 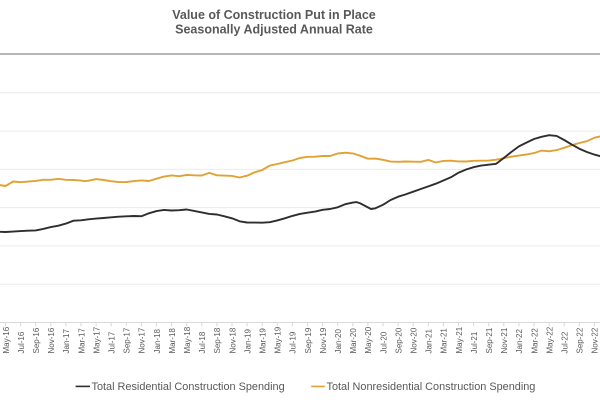 I want to click on svg-text: May-21, so click(x=459, y=339).